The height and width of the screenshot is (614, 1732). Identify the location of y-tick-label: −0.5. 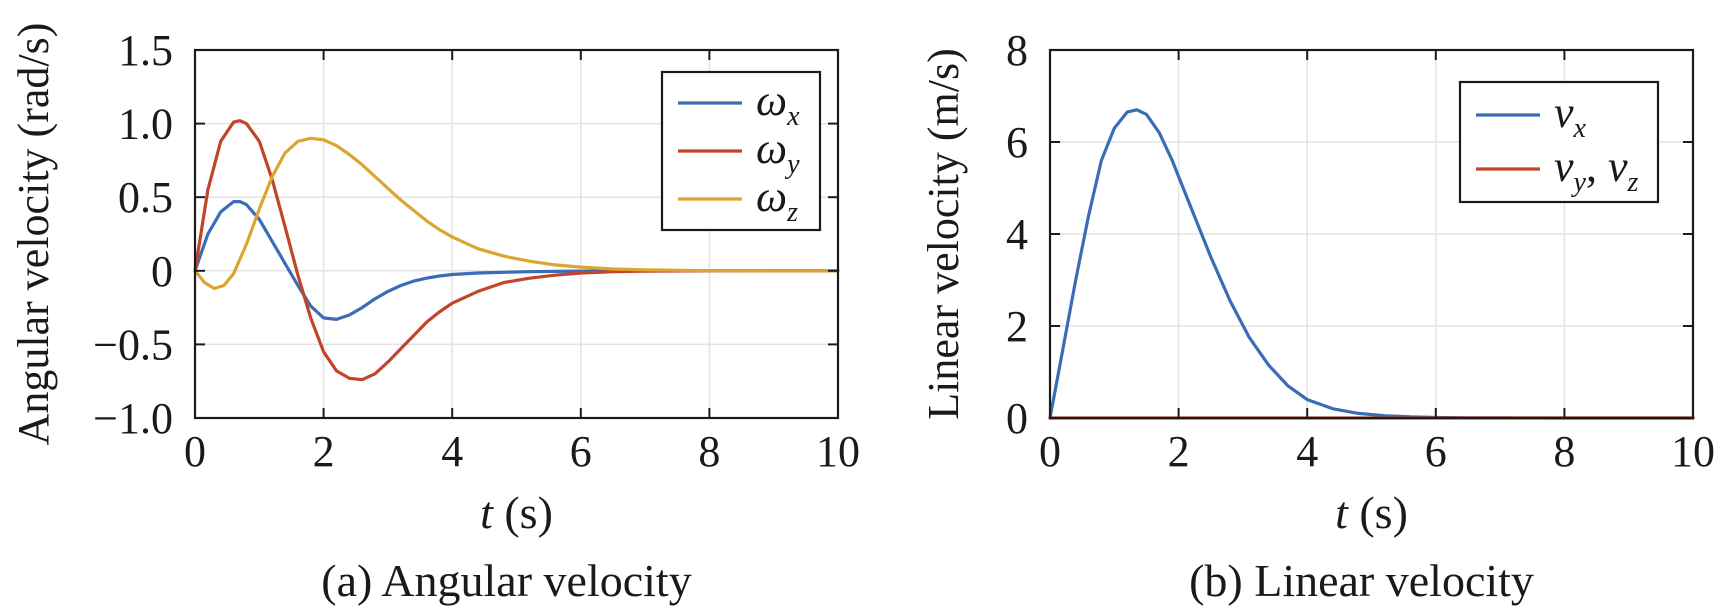
(133, 344).